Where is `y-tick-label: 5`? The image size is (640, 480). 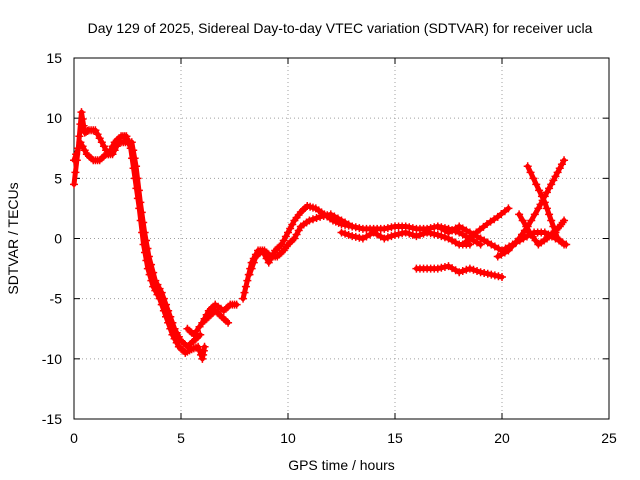
y-tick-label: 5 is located at coordinates (58, 178).